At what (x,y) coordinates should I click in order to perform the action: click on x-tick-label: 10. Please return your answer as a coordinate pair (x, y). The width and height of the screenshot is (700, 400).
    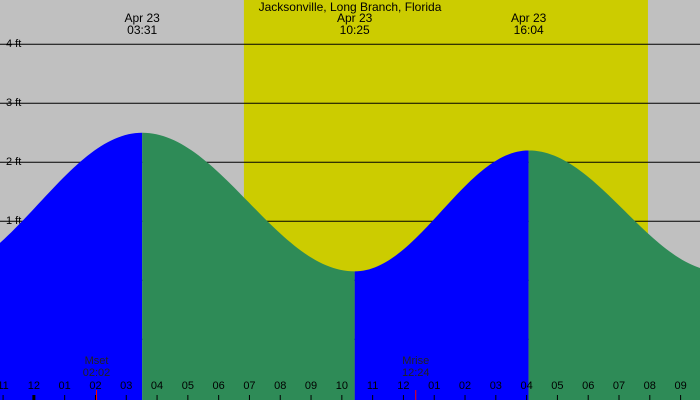
    Looking at the image, I should click on (342, 386).